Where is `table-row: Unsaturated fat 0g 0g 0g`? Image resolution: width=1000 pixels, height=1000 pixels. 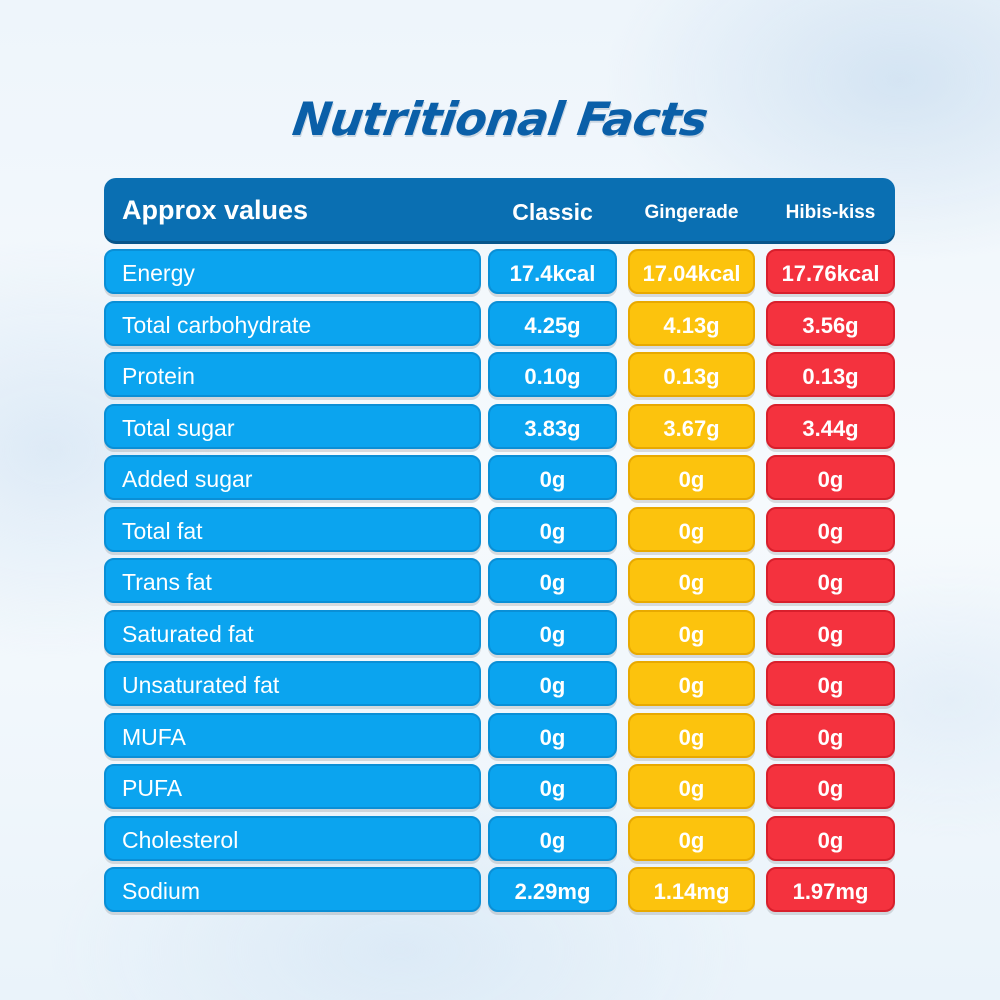 table-row: Unsaturated fat 0g 0g 0g is located at coordinates (499, 683).